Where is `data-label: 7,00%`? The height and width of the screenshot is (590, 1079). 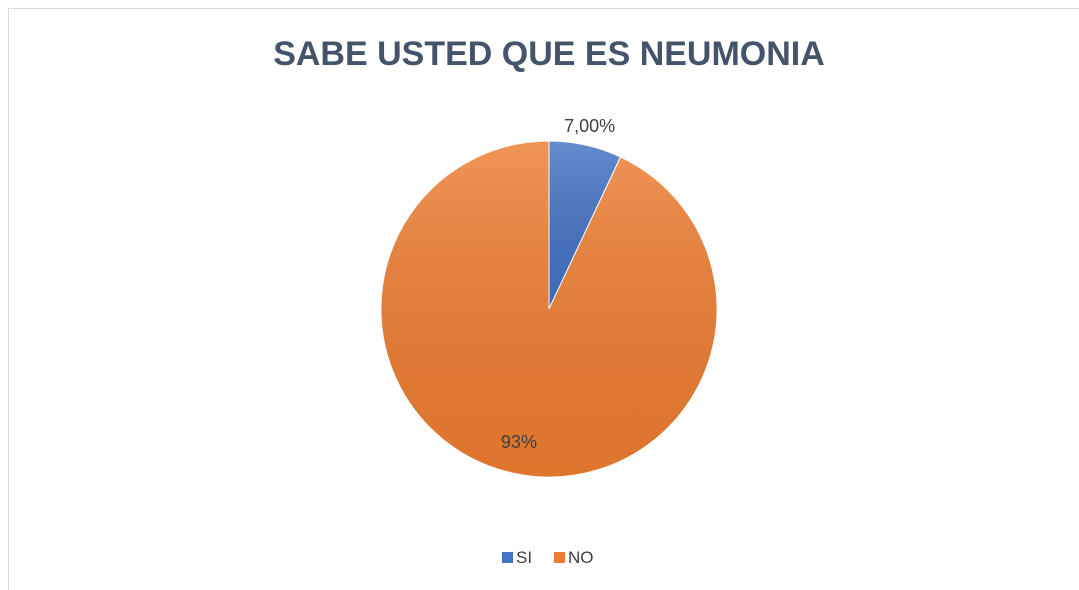 data-label: 7,00% is located at coordinates (589, 126).